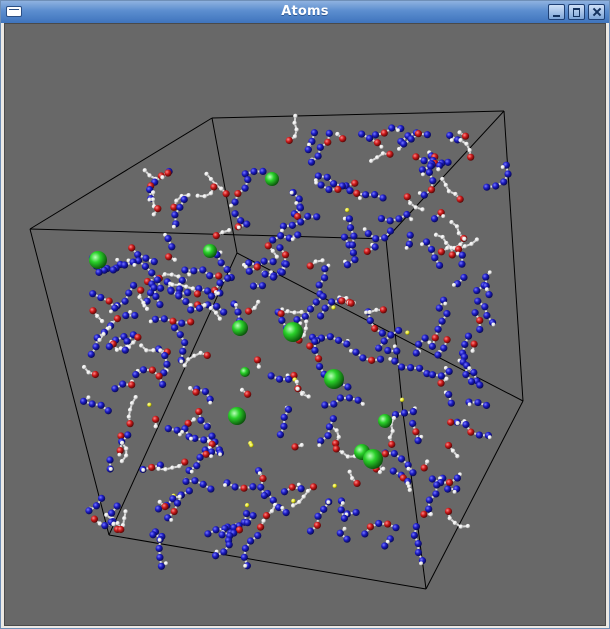 Image resolution: width=610 pixels, height=629 pixels. Describe the element at coordinates (556, 12) in the screenshot. I see `minimize-button` at that location.